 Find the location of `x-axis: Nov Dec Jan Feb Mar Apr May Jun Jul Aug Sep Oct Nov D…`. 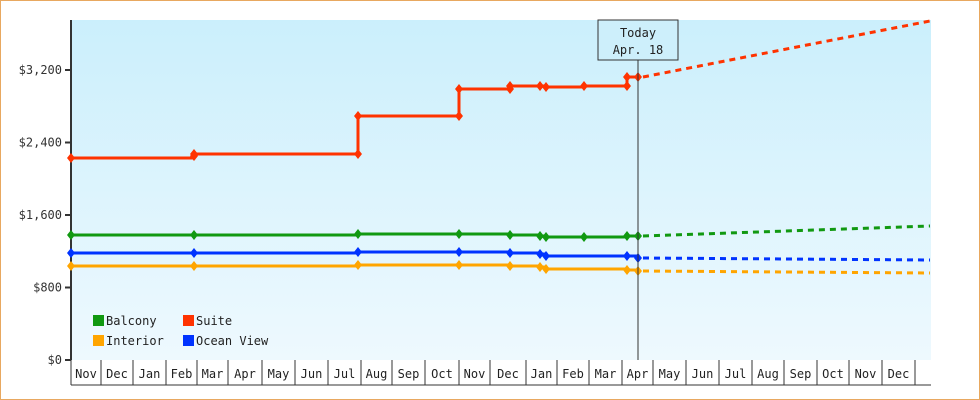

x-axis: Nov Dec Jan Feb Mar Apr May Jun Jul Aug Sep Oct Nov D… is located at coordinates (500, 373).